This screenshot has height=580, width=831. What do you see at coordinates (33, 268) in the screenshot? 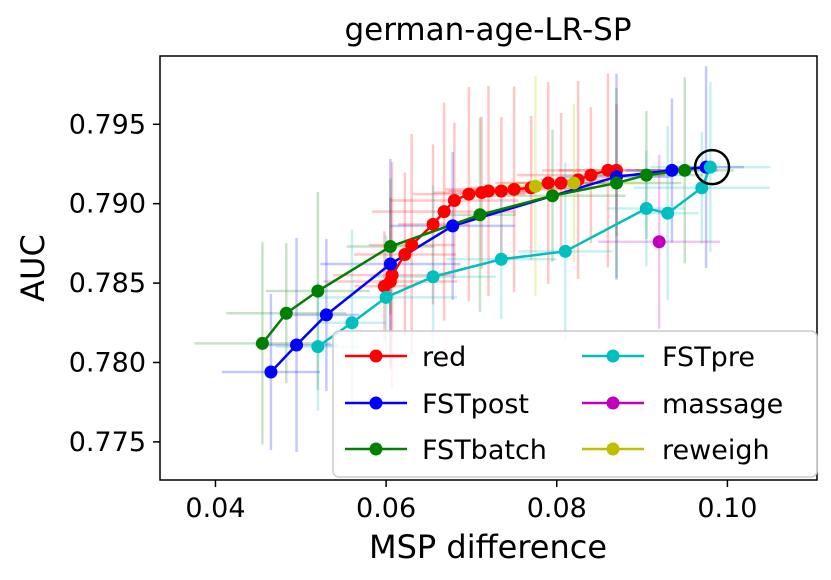
I see `y-axis-label: AUC` at bounding box center [33, 268].